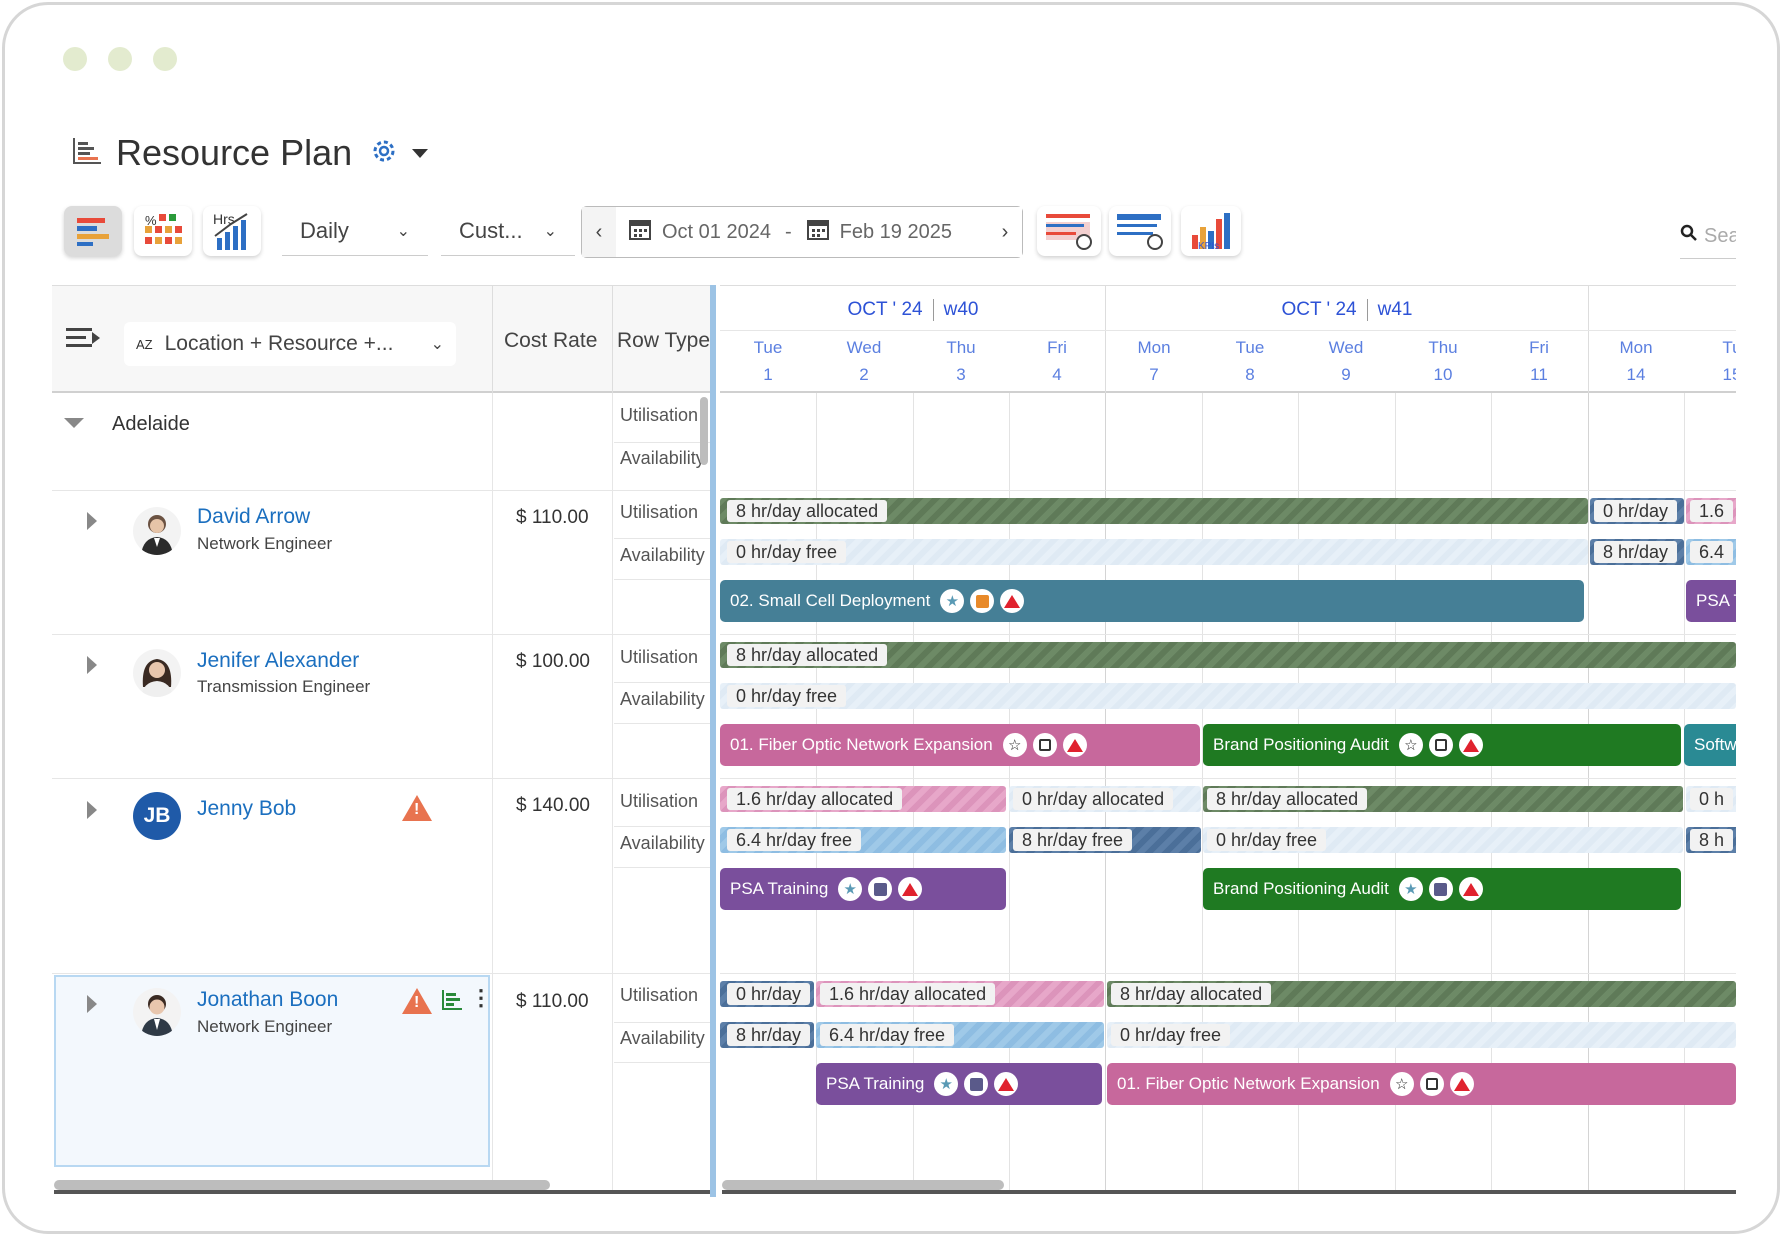  What do you see at coordinates (268, 999) in the screenshot?
I see `resource-name: Jonathan Boon` at bounding box center [268, 999].